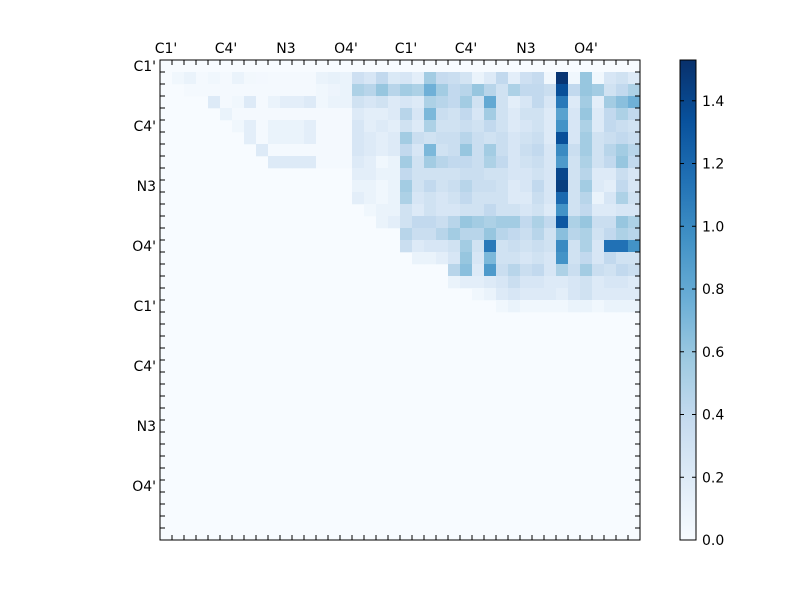  What do you see at coordinates (166, 49) in the screenshot?
I see `x-tick-label: C1'` at bounding box center [166, 49].